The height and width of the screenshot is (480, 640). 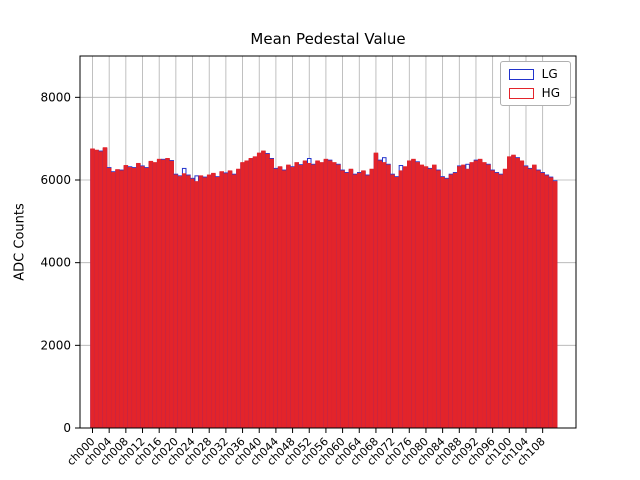 What do you see at coordinates (521, 93) in the screenshot?
I see `hg-swatch` at bounding box center [521, 93].